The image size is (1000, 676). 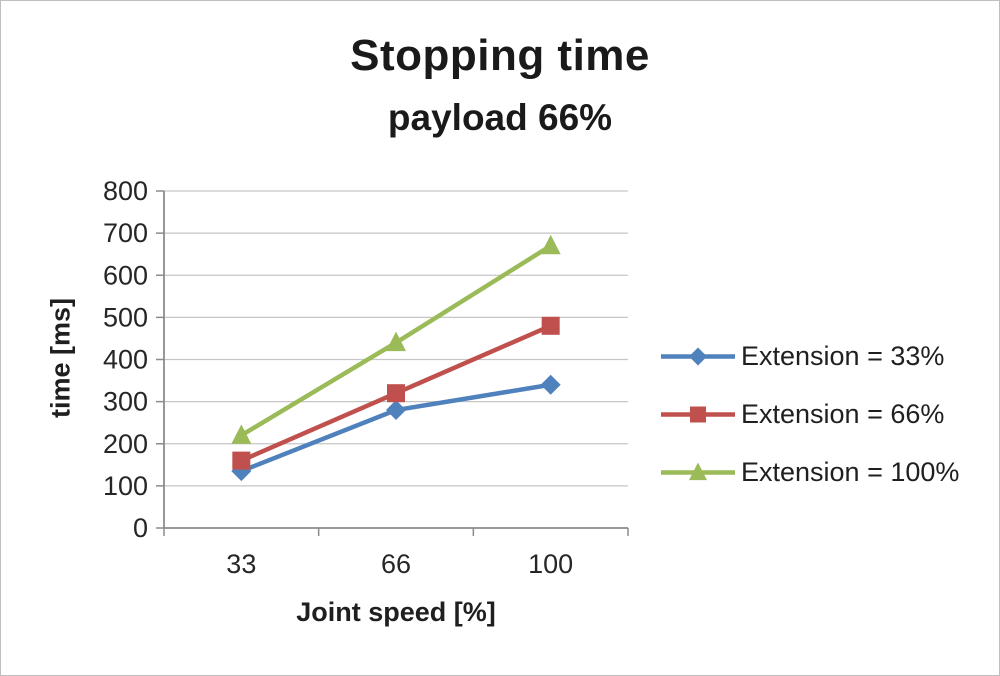 What do you see at coordinates (125, 275) in the screenshot?
I see `y-tick-label: 600` at bounding box center [125, 275].